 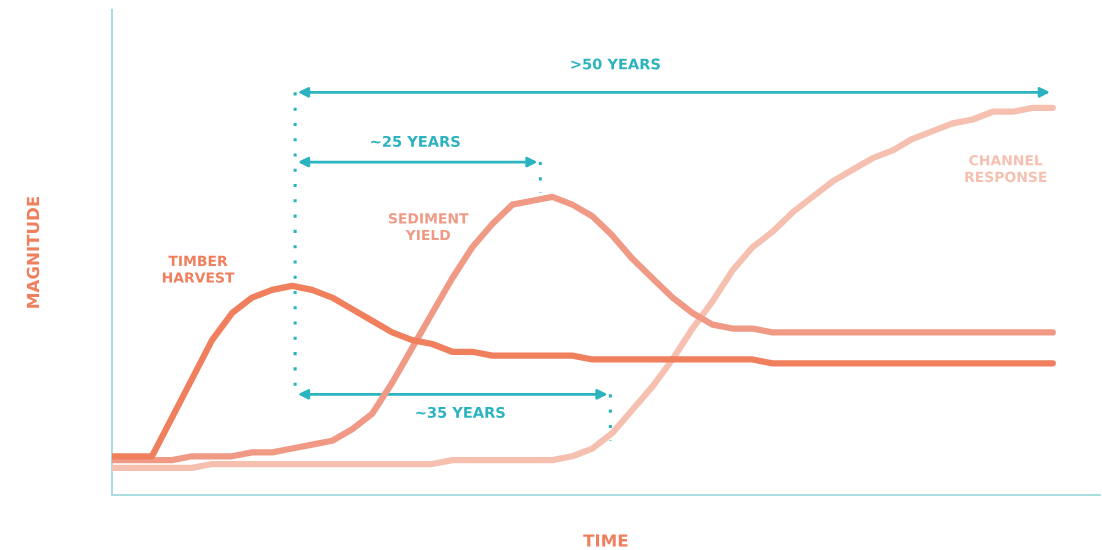 What do you see at coordinates (415, 141) in the screenshot?
I see `annotation: ~25 YEARS` at bounding box center [415, 141].